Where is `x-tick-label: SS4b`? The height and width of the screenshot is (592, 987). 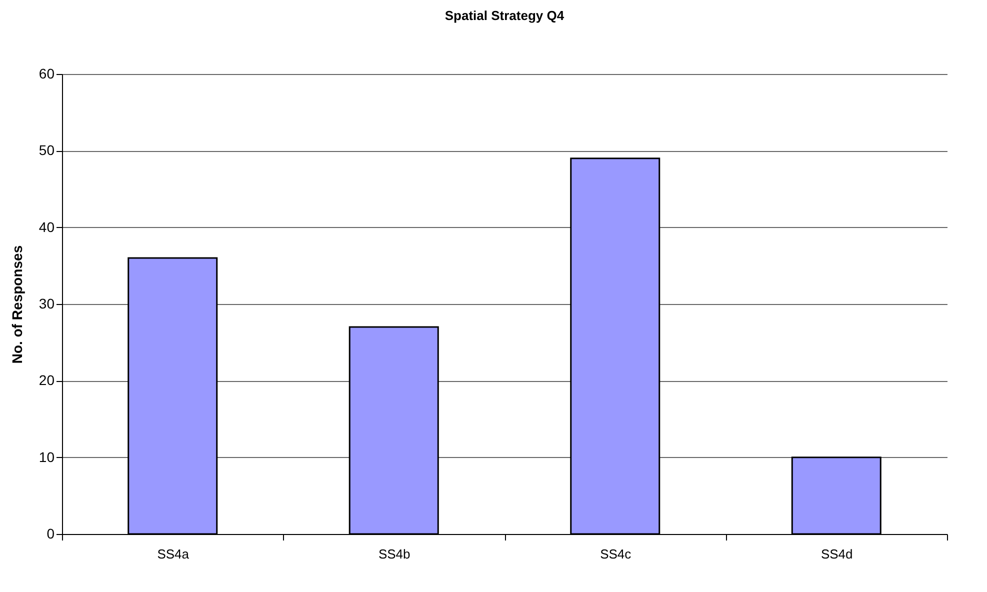 x-tick-label: SS4b is located at coordinates (394, 554).